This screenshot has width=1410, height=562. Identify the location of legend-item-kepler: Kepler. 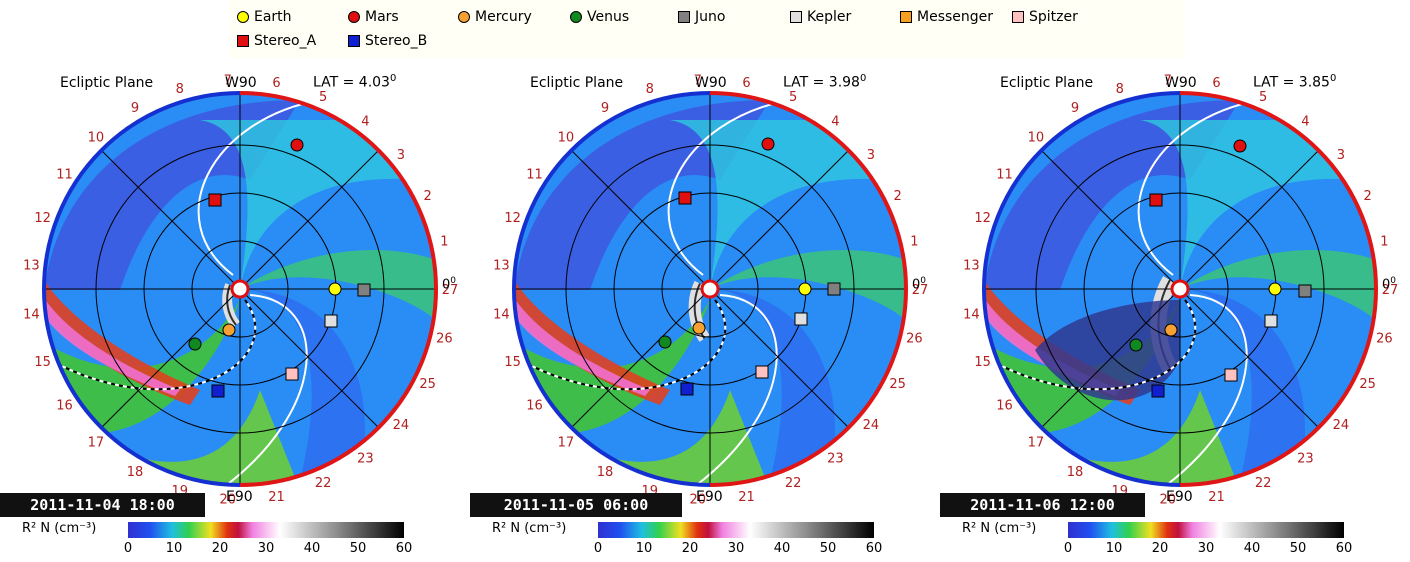
(820, 17).